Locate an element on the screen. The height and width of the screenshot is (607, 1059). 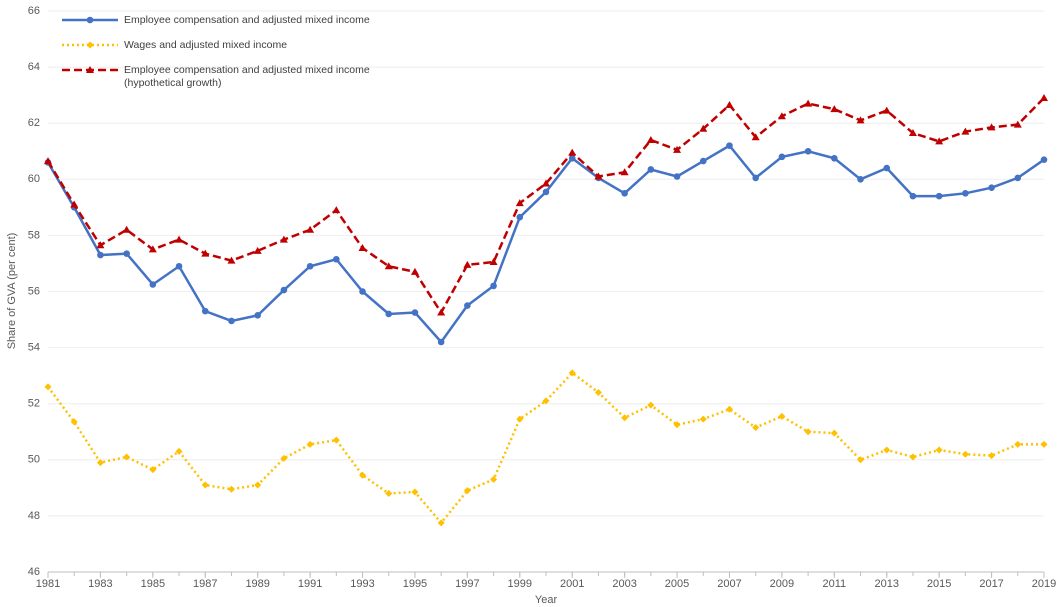
x-tick-label: 2003 is located at coordinates (624, 584).